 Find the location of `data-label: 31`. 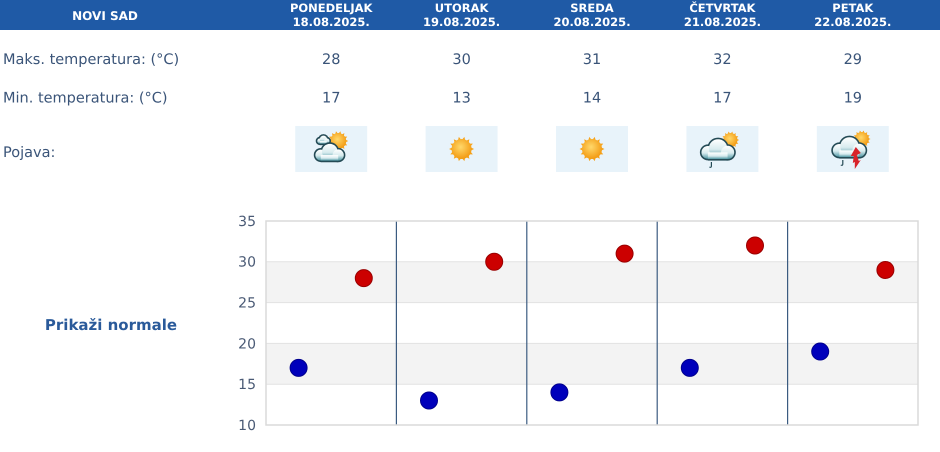

data-label: 31 is located at coordinates (592, 60).